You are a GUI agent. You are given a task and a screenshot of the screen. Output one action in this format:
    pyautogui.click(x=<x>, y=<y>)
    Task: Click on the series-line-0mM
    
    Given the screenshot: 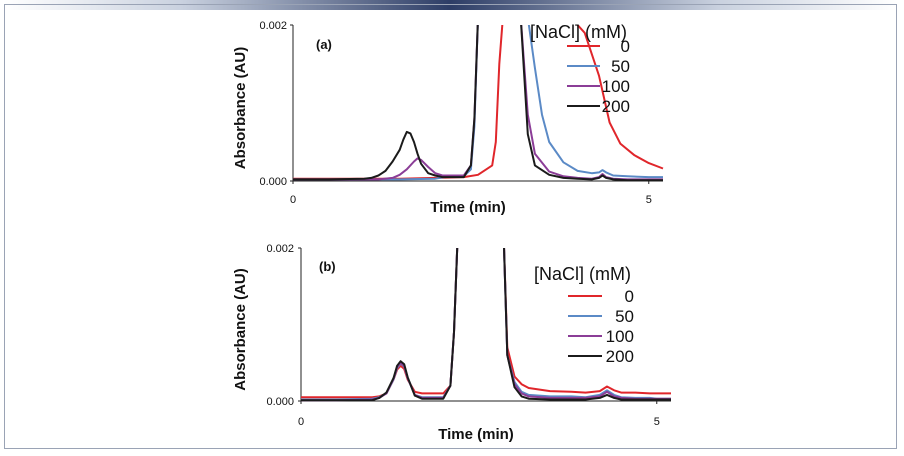 What is the action you would take?
    pyautogui.click(x=486, y=323)
    